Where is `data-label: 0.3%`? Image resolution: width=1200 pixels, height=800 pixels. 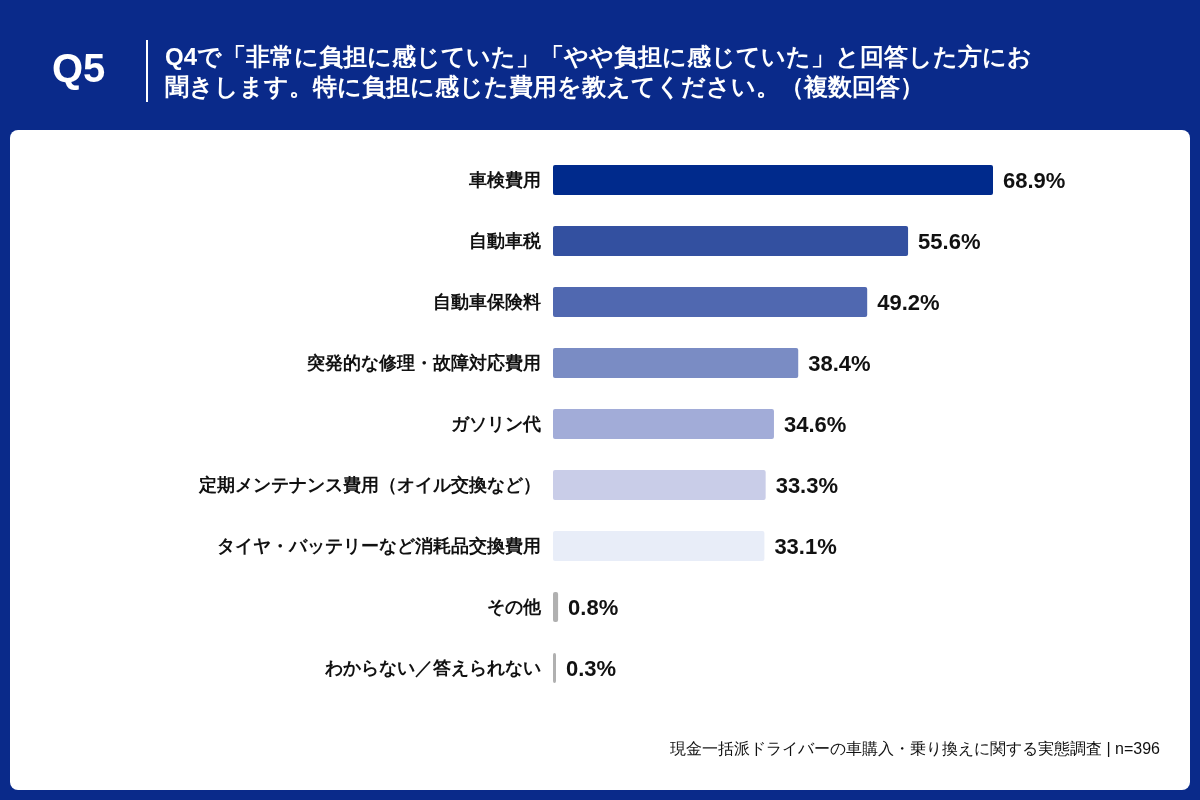
data-label: 0.3% is located at coordinates (591, 668).